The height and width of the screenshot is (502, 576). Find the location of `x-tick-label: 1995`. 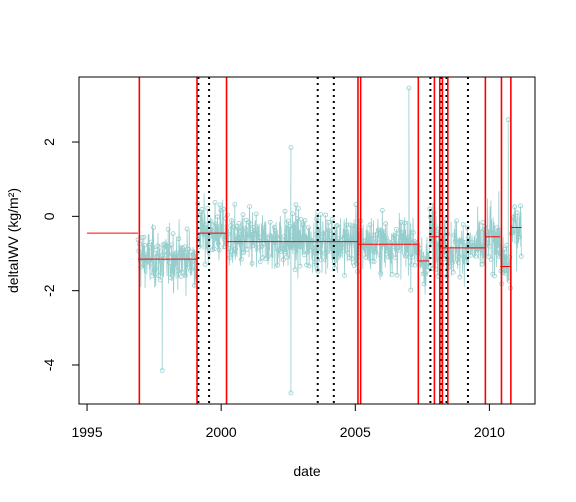

x-tick-label: 1995 is located at coordinates (86, 432).